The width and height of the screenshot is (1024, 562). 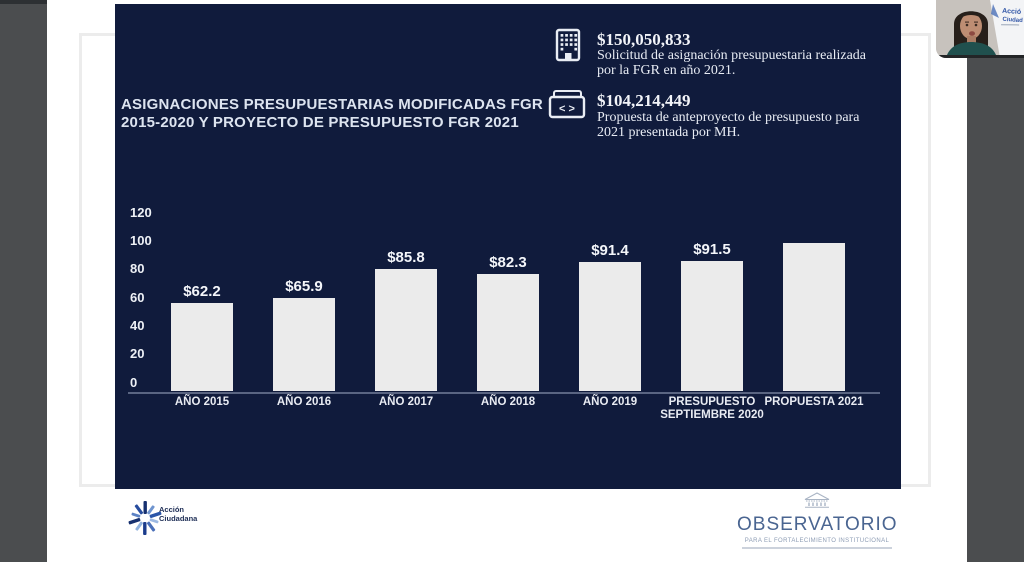 What do you see at coordinates (610, 250) in the screenshot?
I see `bar-value-label: $91.4` at bounding box center [610, 250].